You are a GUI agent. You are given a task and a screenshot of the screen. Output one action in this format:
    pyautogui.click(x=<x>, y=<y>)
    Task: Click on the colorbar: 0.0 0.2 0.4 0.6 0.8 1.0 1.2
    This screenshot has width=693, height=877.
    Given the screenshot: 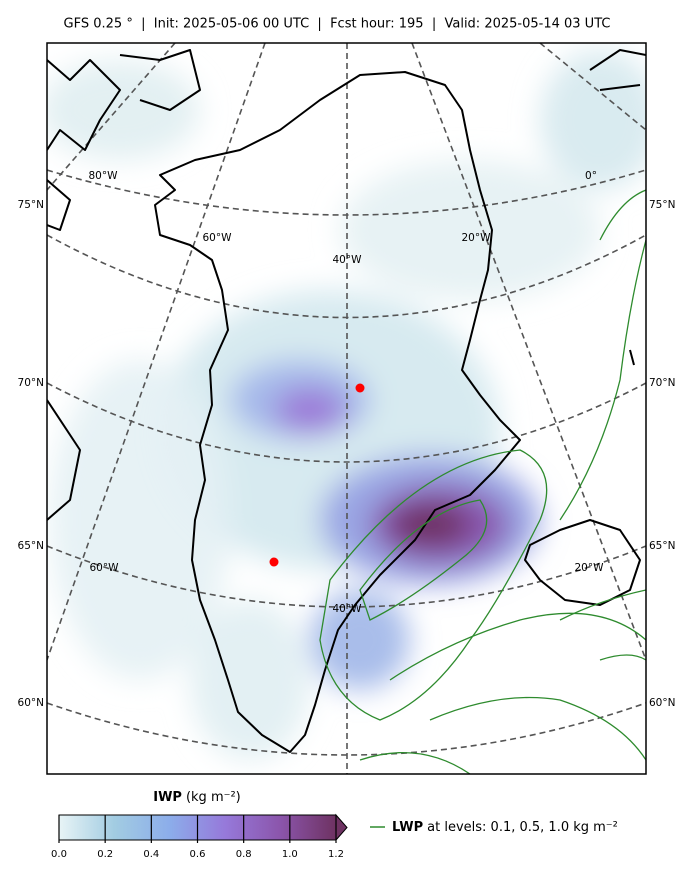 What is the action you would take?
    pyautogui.click(x=199, y=836)
    